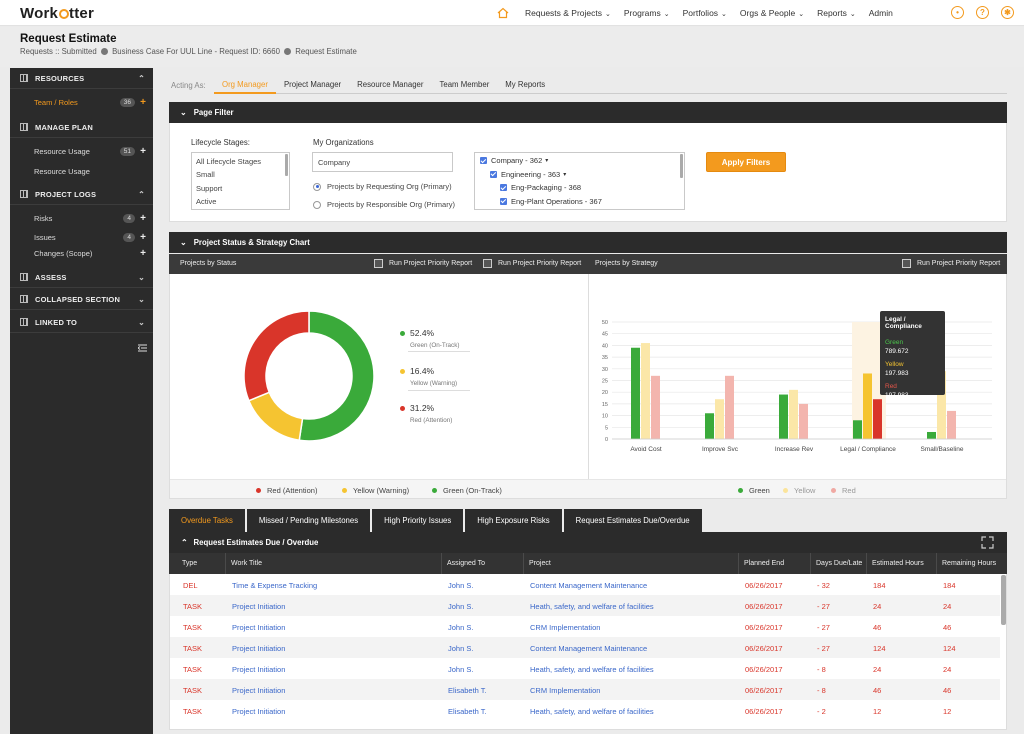 The height and width of the screenshot is (734, 1024). What do you see at coordinates (764, 563) in the screenshot?
I see `column-header: Planned End` at bounding box center [764, 563].